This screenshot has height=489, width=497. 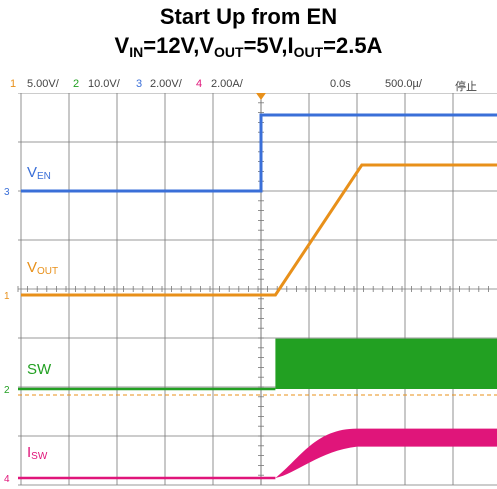 What do you see at coordinates (39, 369) in the screenshot?
I see `sw-label: SW` at bounding box center [39, 369].